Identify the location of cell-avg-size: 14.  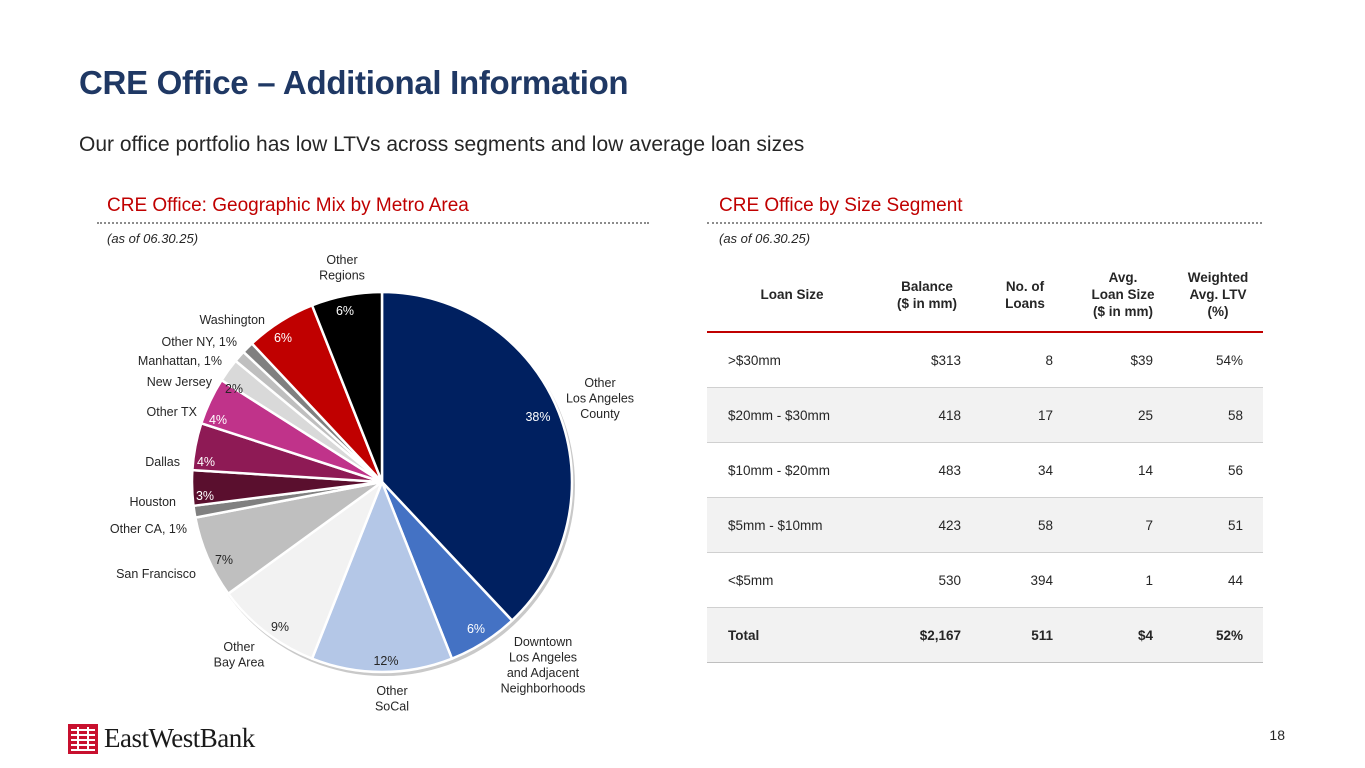
(1123, 470).